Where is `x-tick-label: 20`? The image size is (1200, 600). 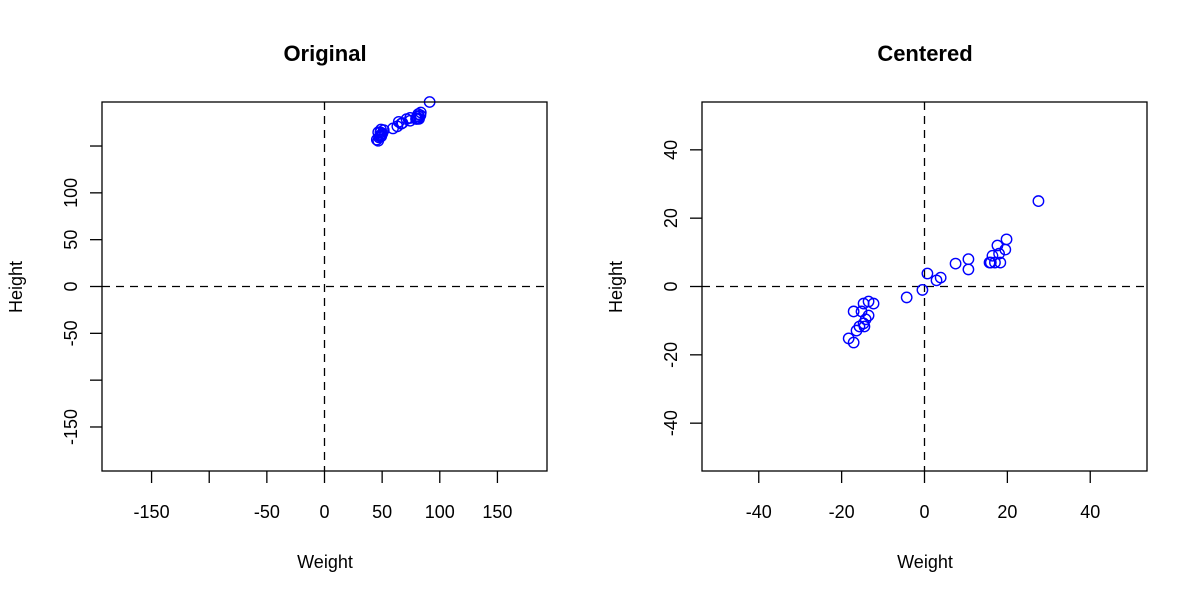
x-tick-label: 20 is located at coordinates (1007, 512).